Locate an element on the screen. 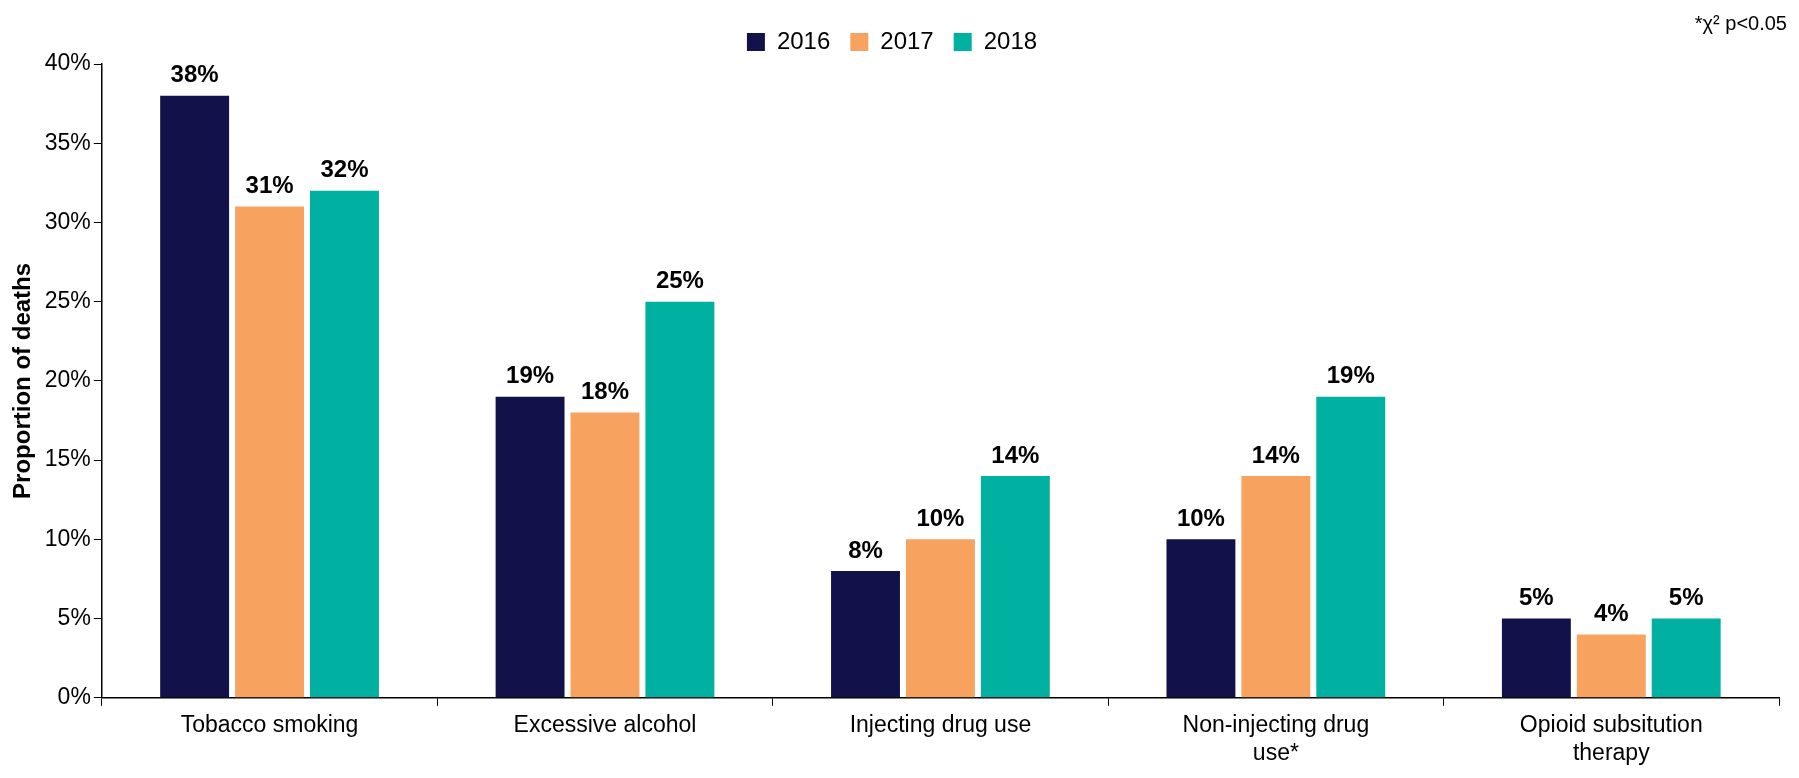 The image size is (1799, 778). data-label: 8% is located at coordinates (865, 549).